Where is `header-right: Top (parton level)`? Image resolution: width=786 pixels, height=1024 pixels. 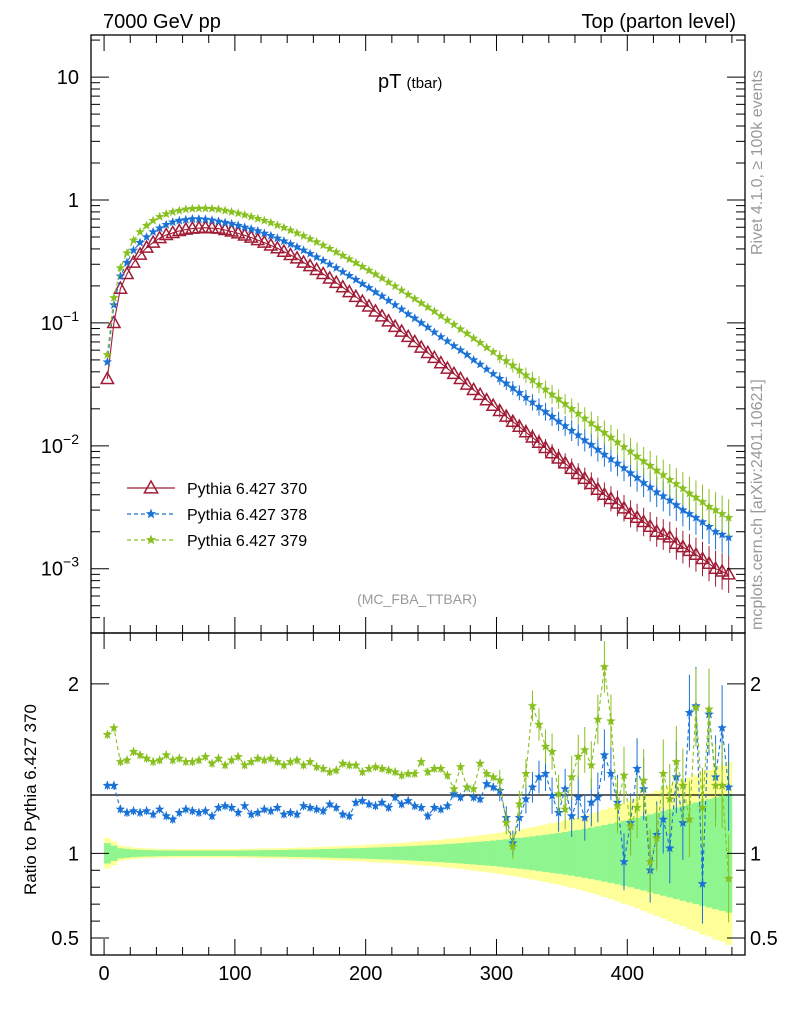 header-right: Top (parton level) is located at coordinates (658, 22).